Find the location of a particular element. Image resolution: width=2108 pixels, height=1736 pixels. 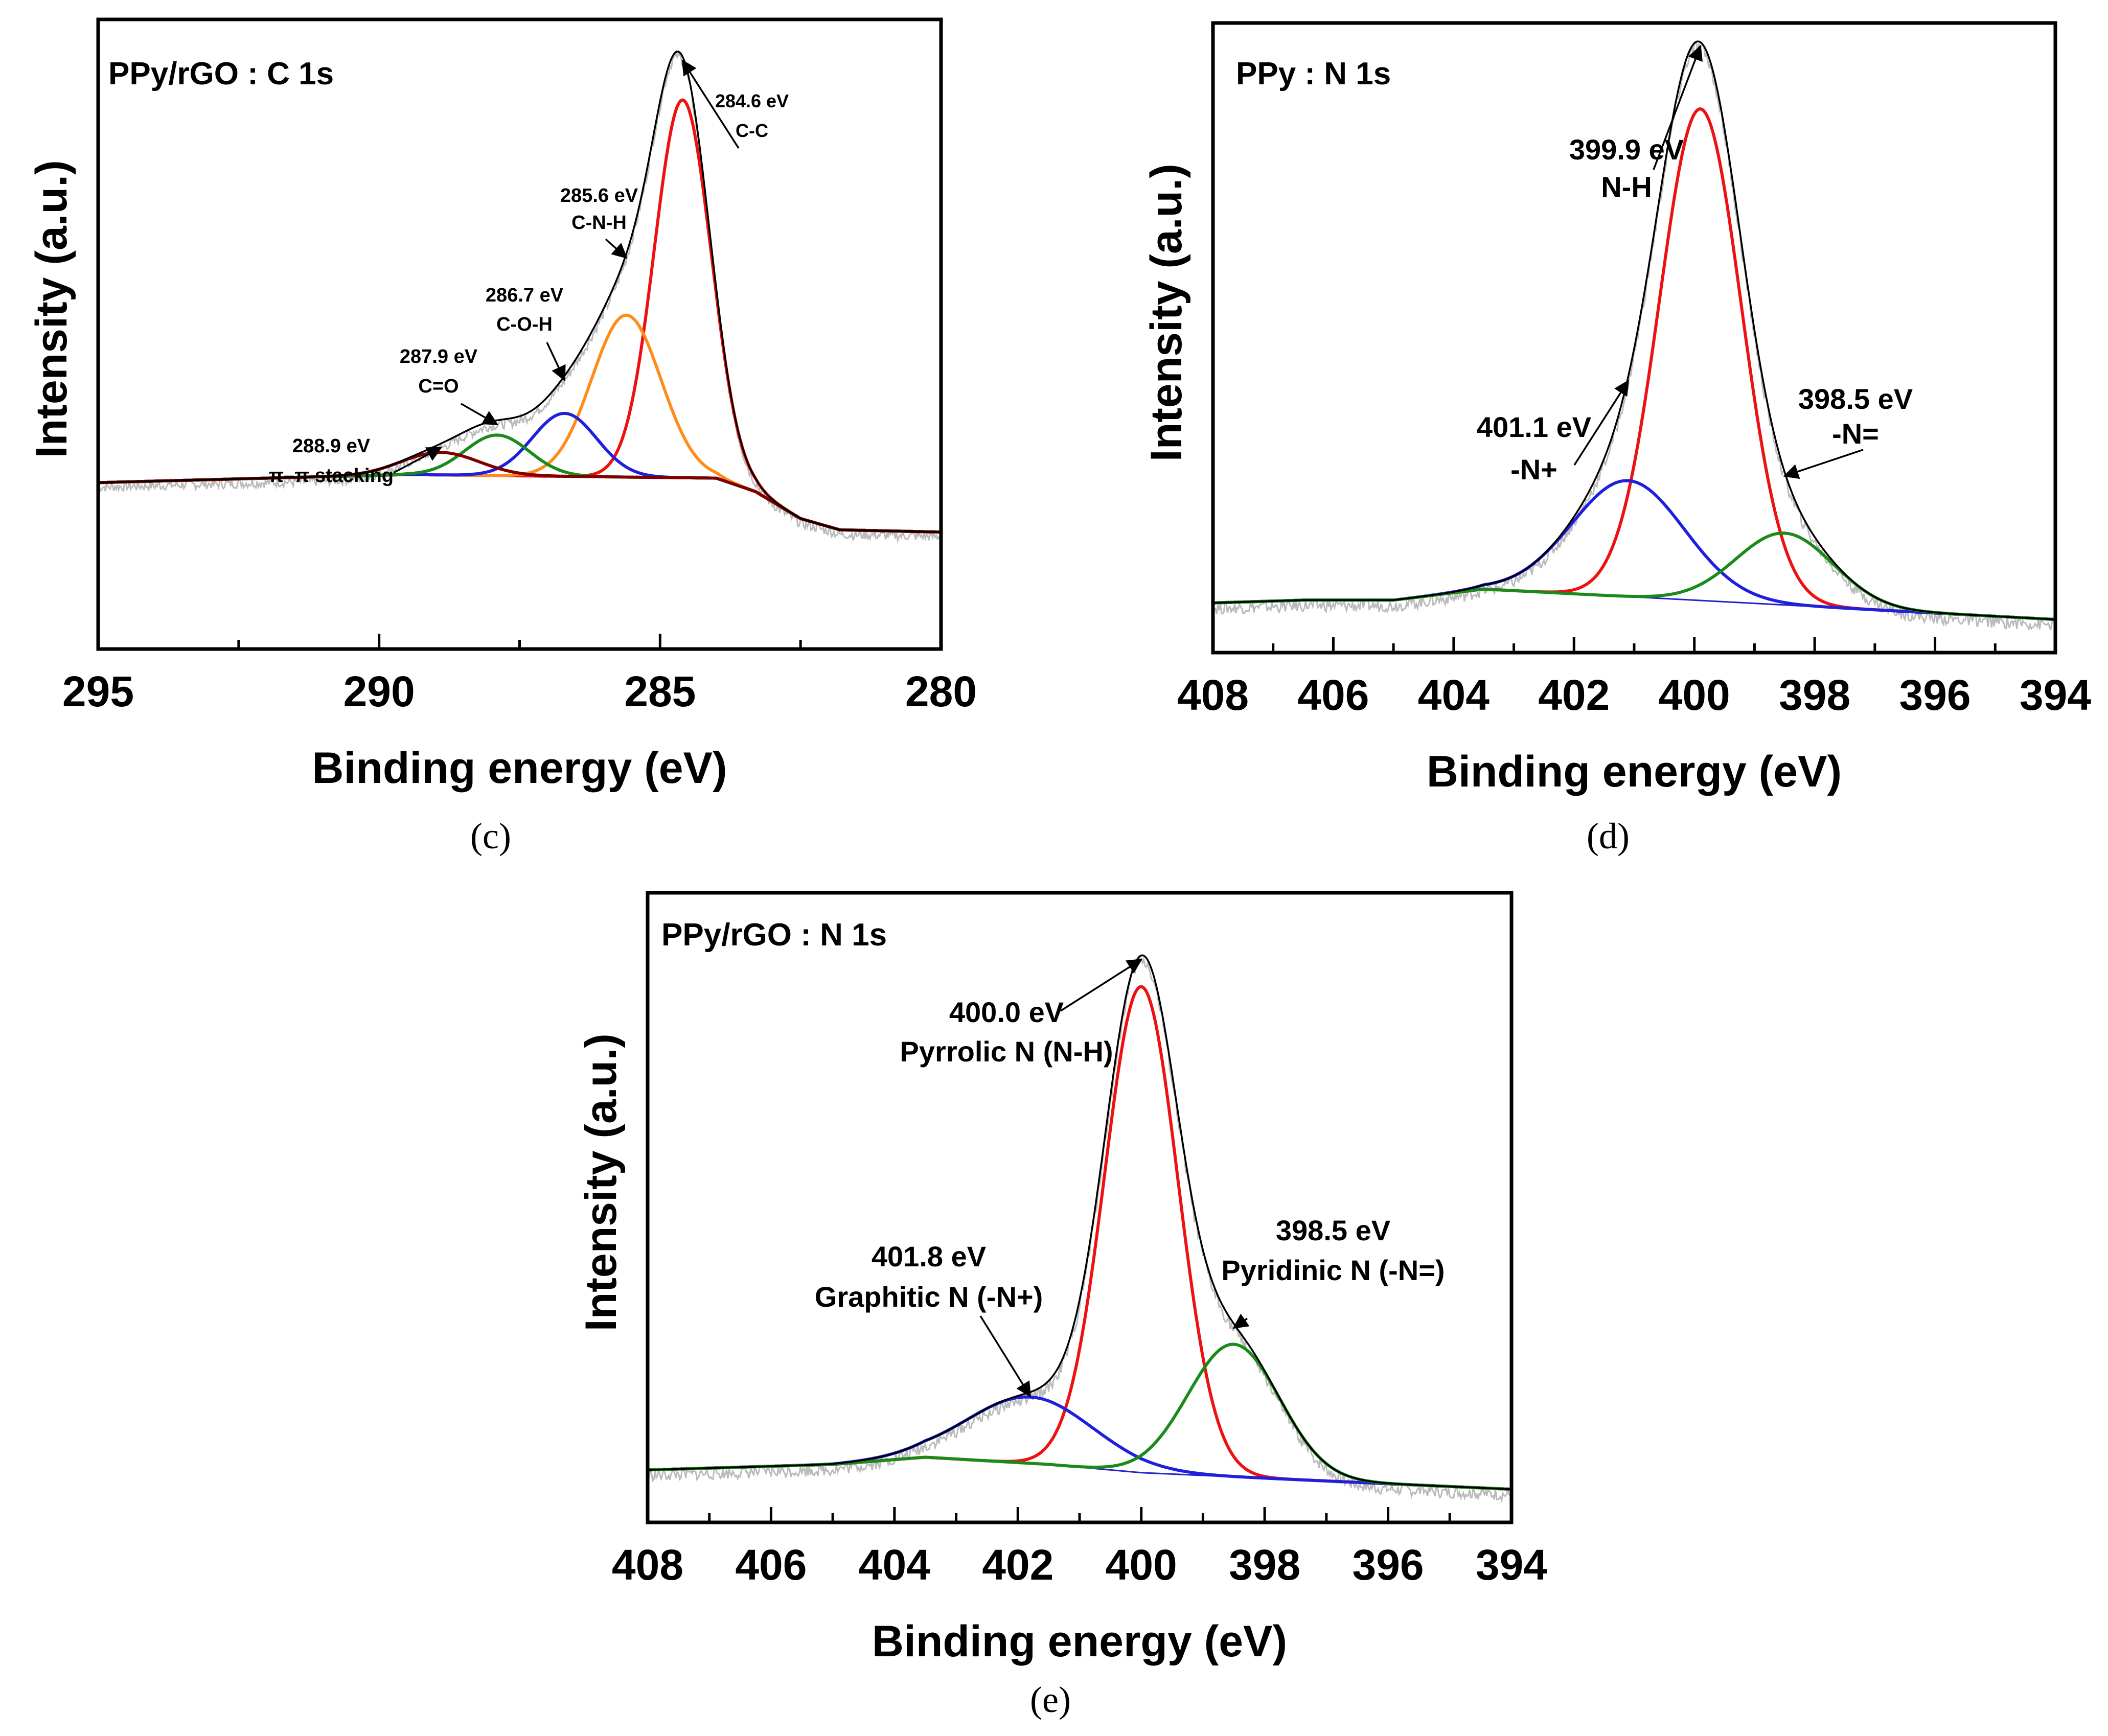

y-axis-label-d: Intensity (a.u.) is located at coordinates (1166, 312).